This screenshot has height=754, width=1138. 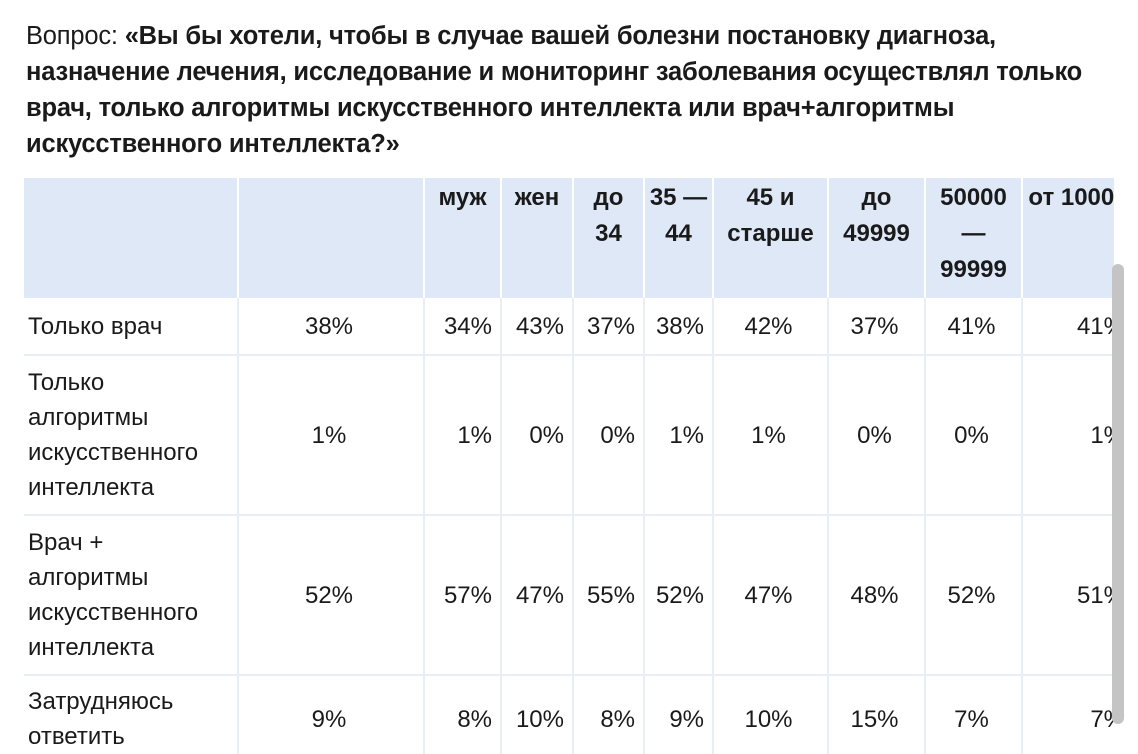 What do you see at coordinates (1118, 494) in the screenshot?
I see `scrollbar-thumb` at bounding box center [1118, 494].